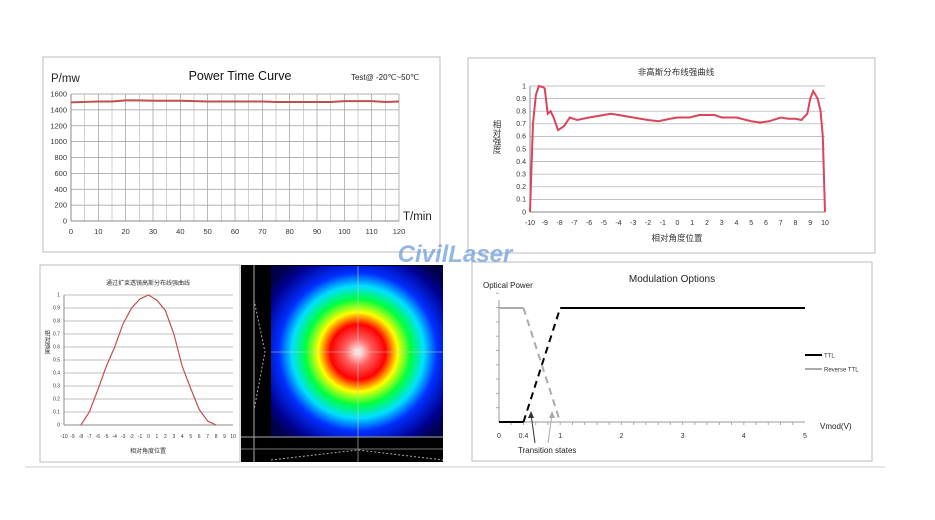 Image resolution: width=935 pixels, height=520 pixels. Describe the element at coordinates (153, 231) in the screenshot. I see `x-tick-label: 30` at that location.